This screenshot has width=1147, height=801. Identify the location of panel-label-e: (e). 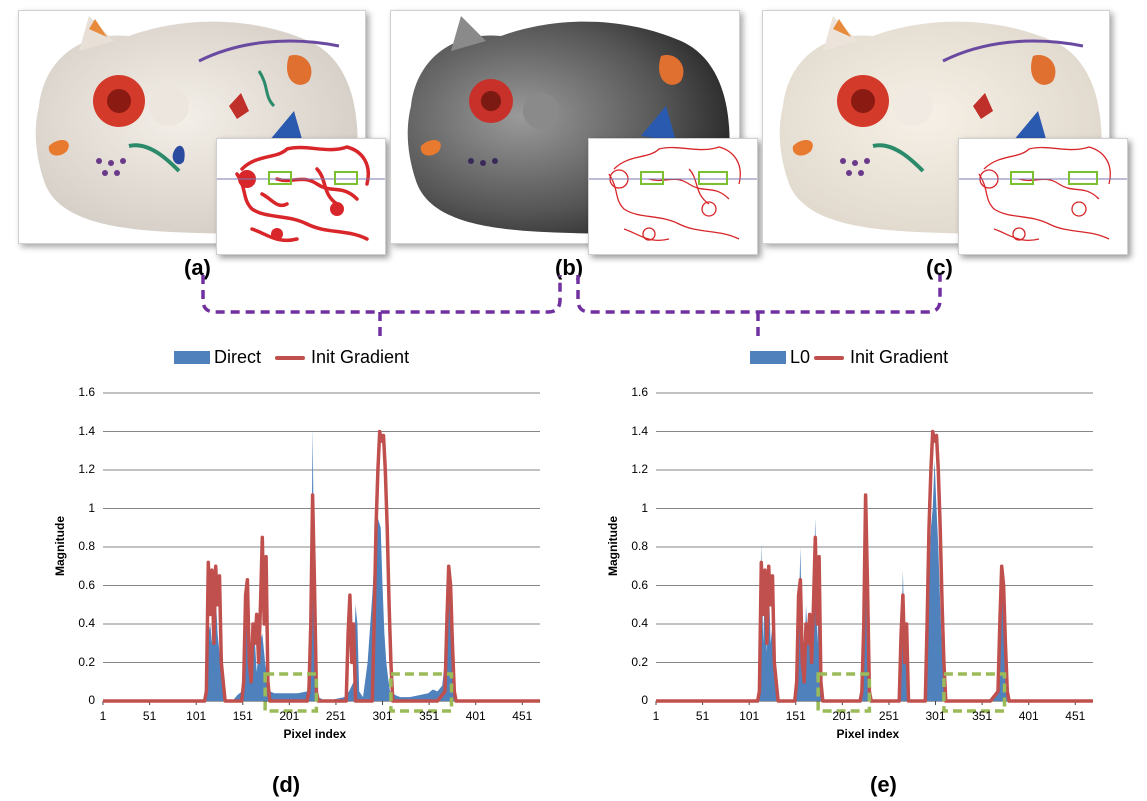
(883, 784).